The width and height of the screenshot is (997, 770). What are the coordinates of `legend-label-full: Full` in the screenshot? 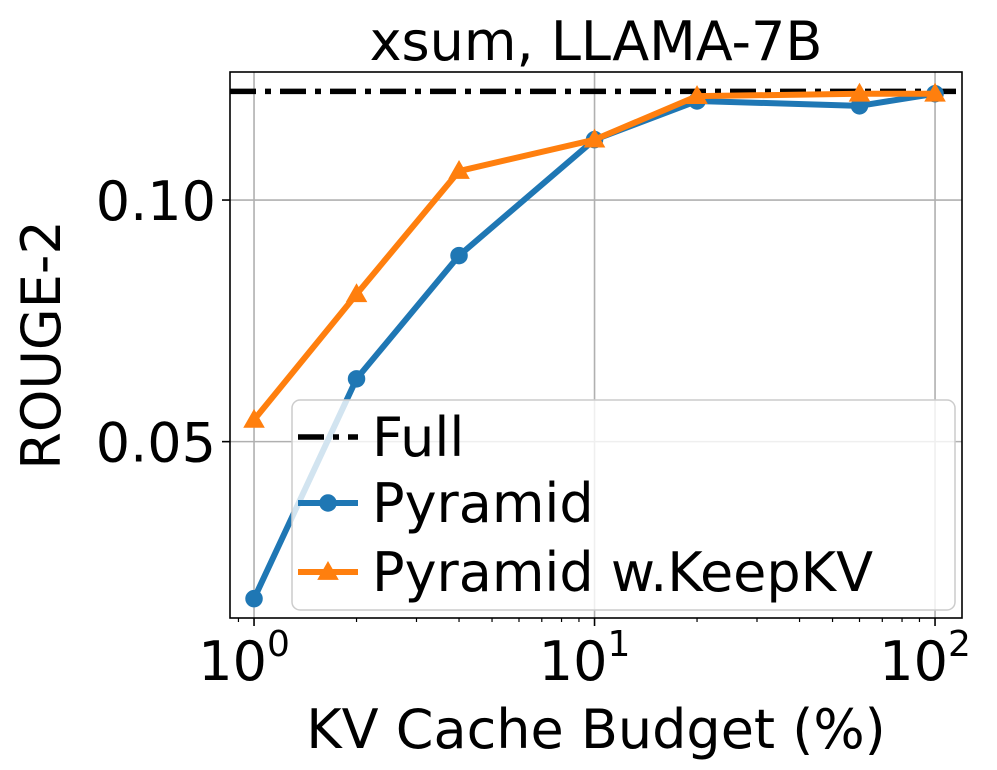 It's located at (418, 437).